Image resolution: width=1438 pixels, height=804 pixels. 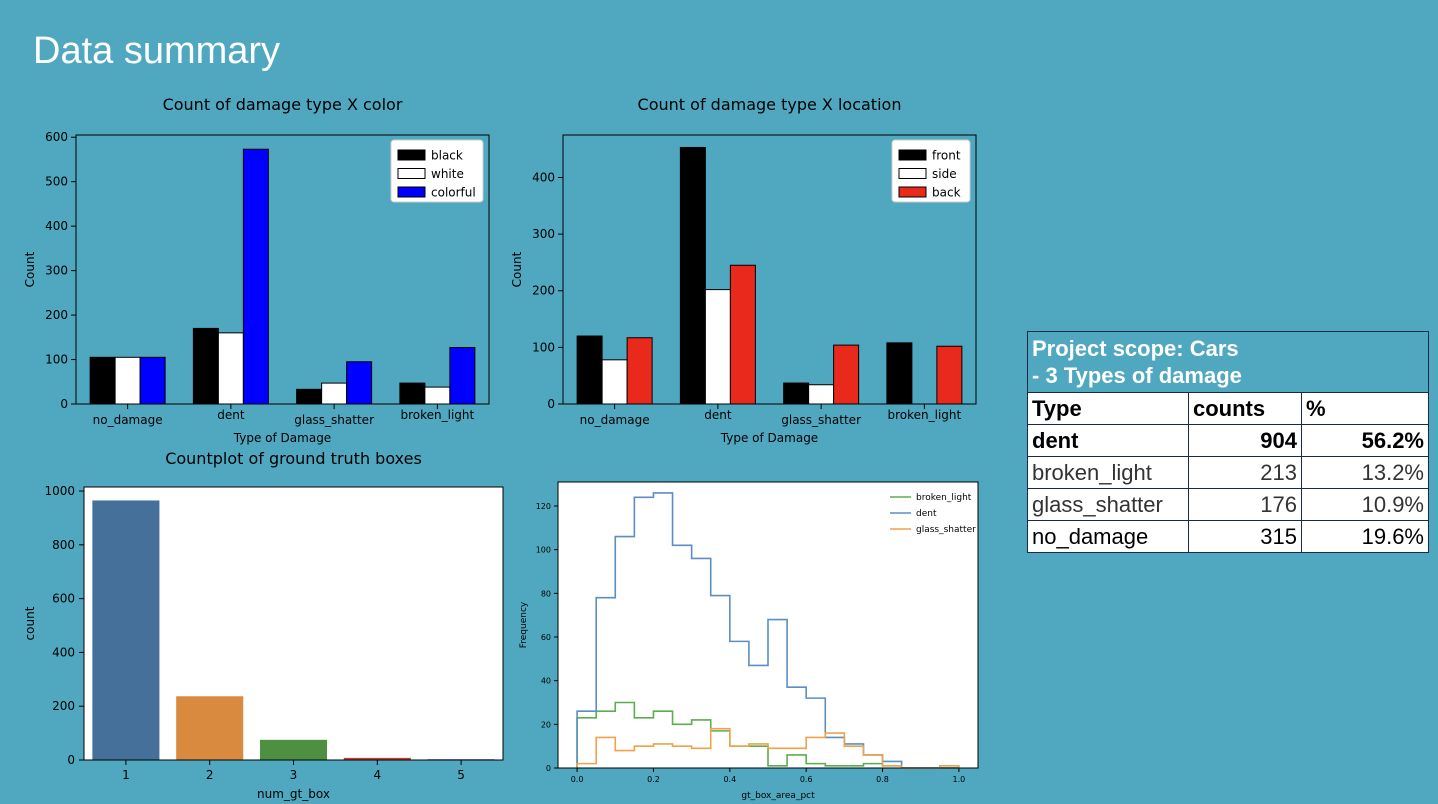 What do you see at coordinates (56, 182) in the screenshot?
I see `y-tick-label: 500` at bounding box center [56, 182].